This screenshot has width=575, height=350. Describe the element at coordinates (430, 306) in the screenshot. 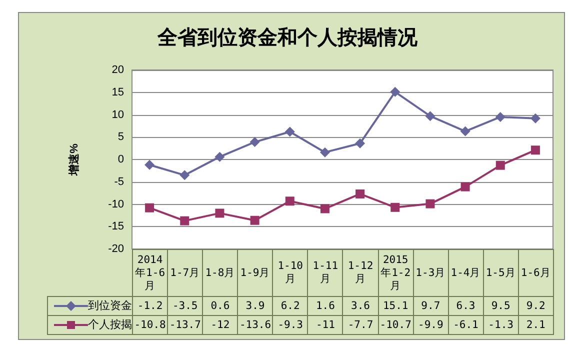

I see `data-label: 9.7` at that location.